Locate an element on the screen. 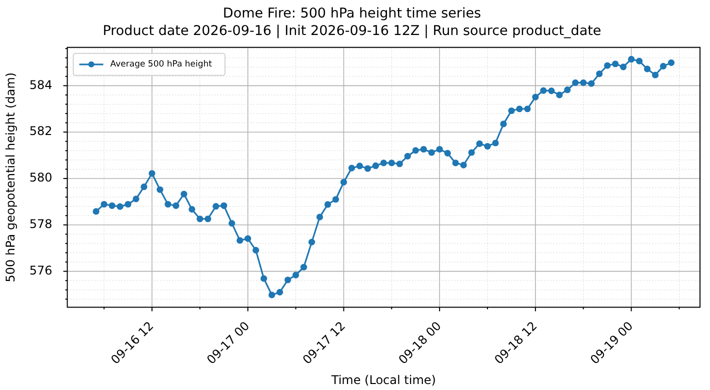 Image resolution: width=710 pixels, height=390 pixels. y-tick-label: 578 is located at coordinates (40, 224).